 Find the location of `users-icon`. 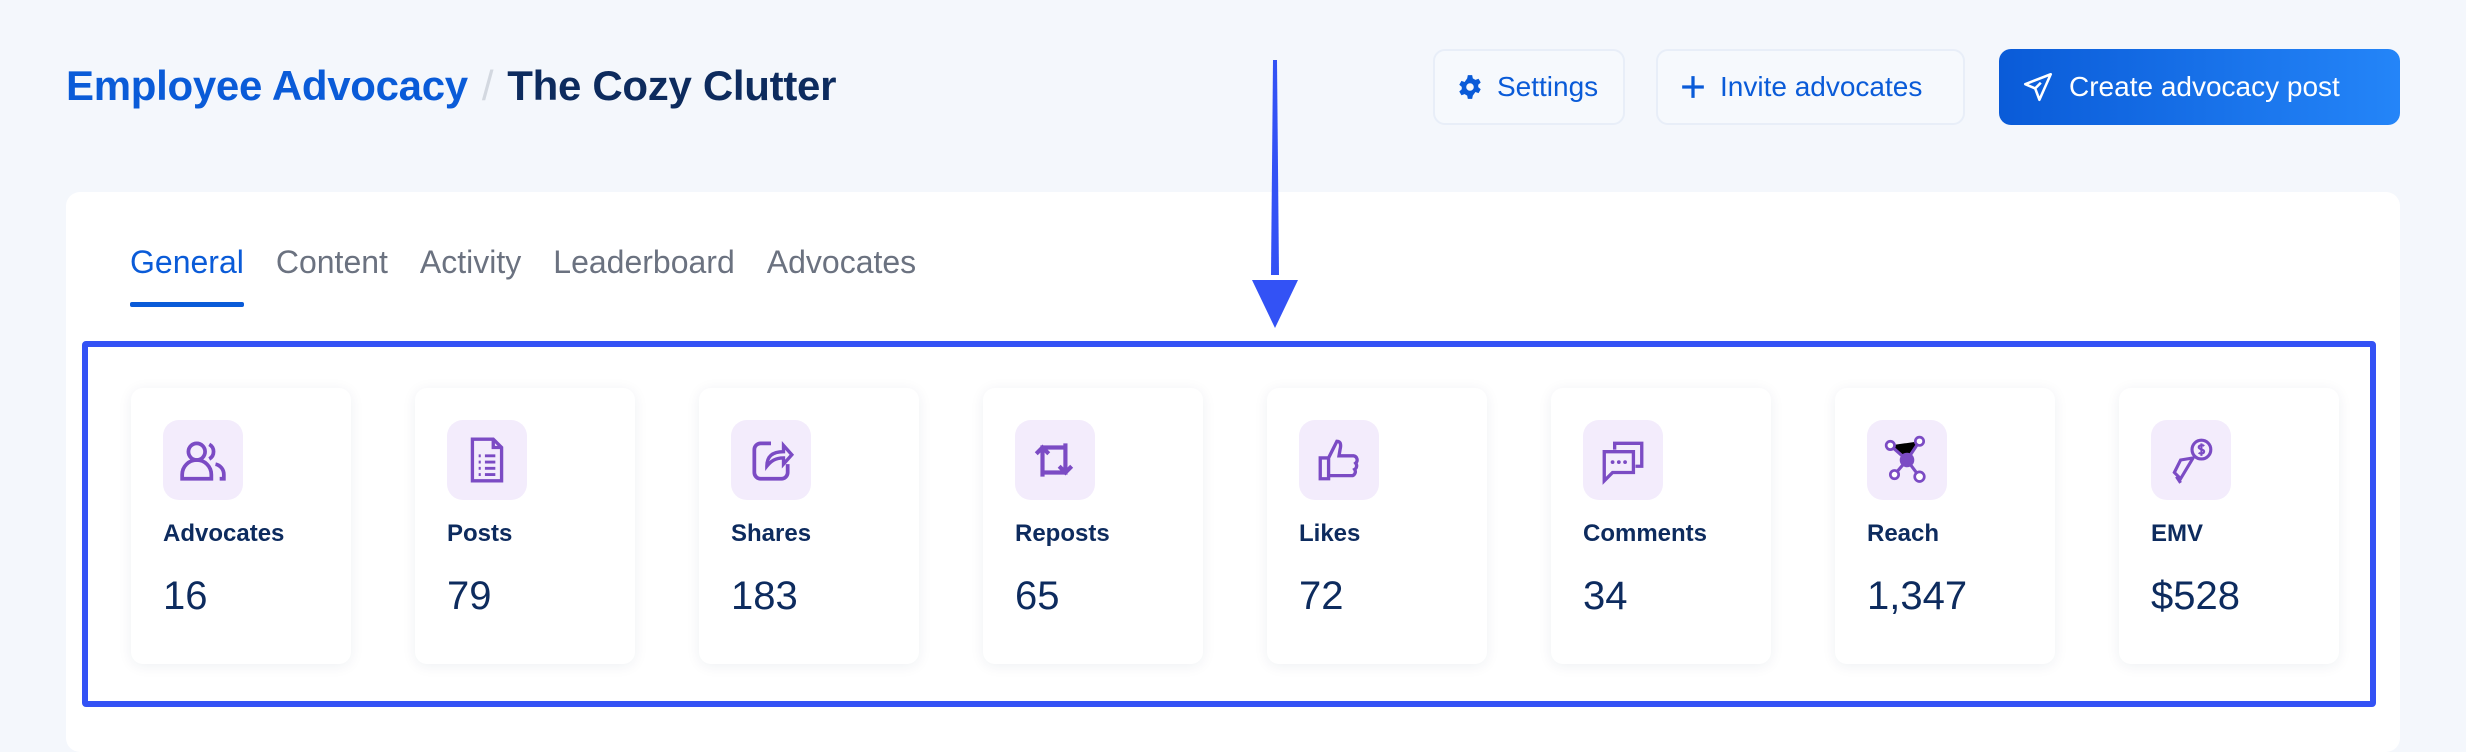

users-icon is located at coordinates (203, 461).